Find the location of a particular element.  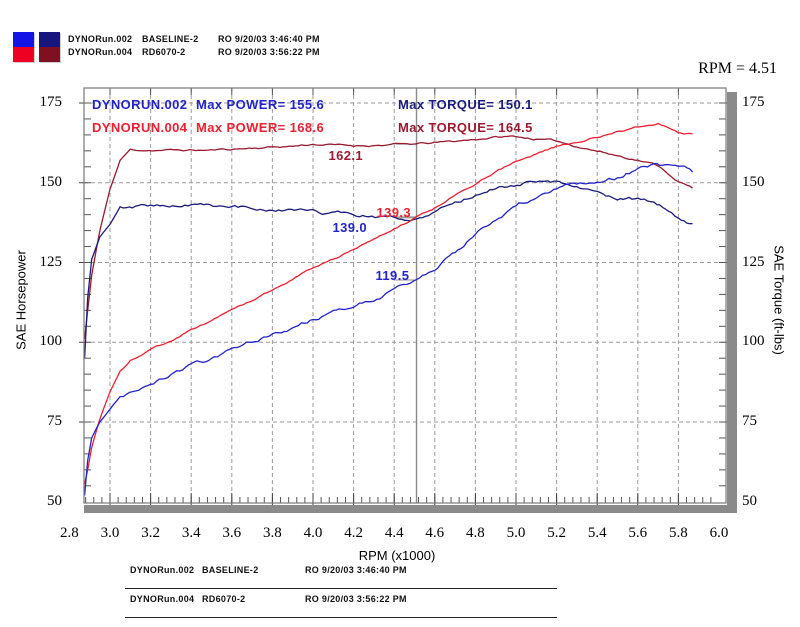

y-tick-right-50: 50 is located at coordinates (749, 500).